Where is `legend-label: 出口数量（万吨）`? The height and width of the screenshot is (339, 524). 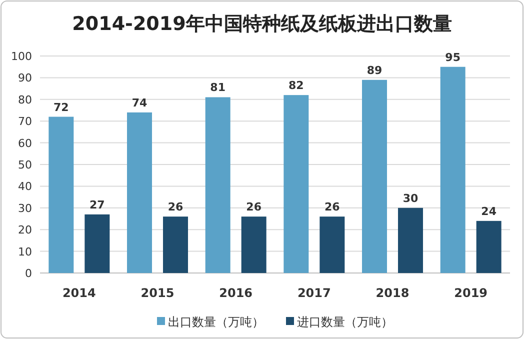 legend-label: 出口数量（万吨） is located at coordinates (216, 322).